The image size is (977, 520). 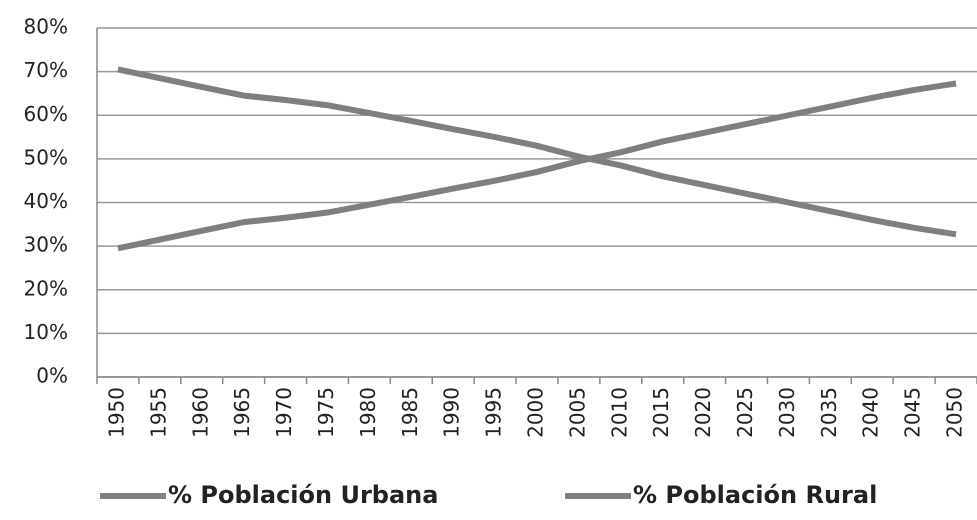 I want to click on x-tick-label: 2030, so click(x=787, y=412).